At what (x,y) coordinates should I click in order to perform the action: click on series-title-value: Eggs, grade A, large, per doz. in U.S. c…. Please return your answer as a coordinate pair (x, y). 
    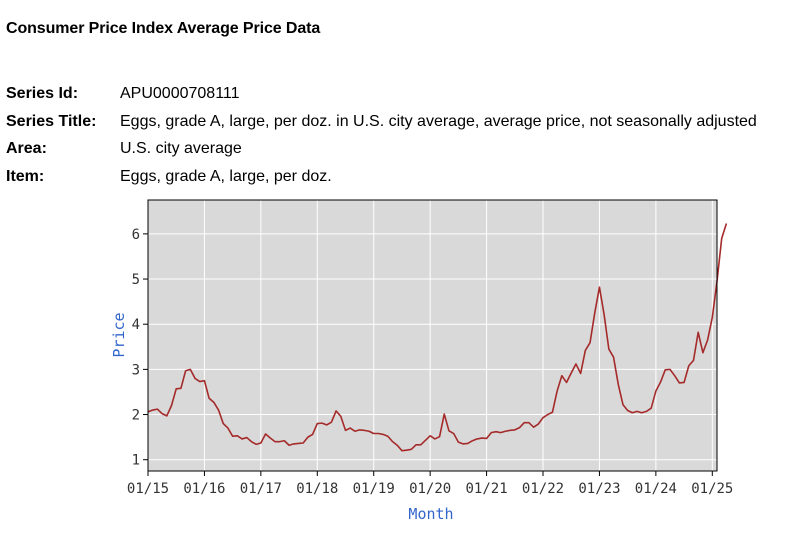
    Looking at the image, I should click on (438, 121).